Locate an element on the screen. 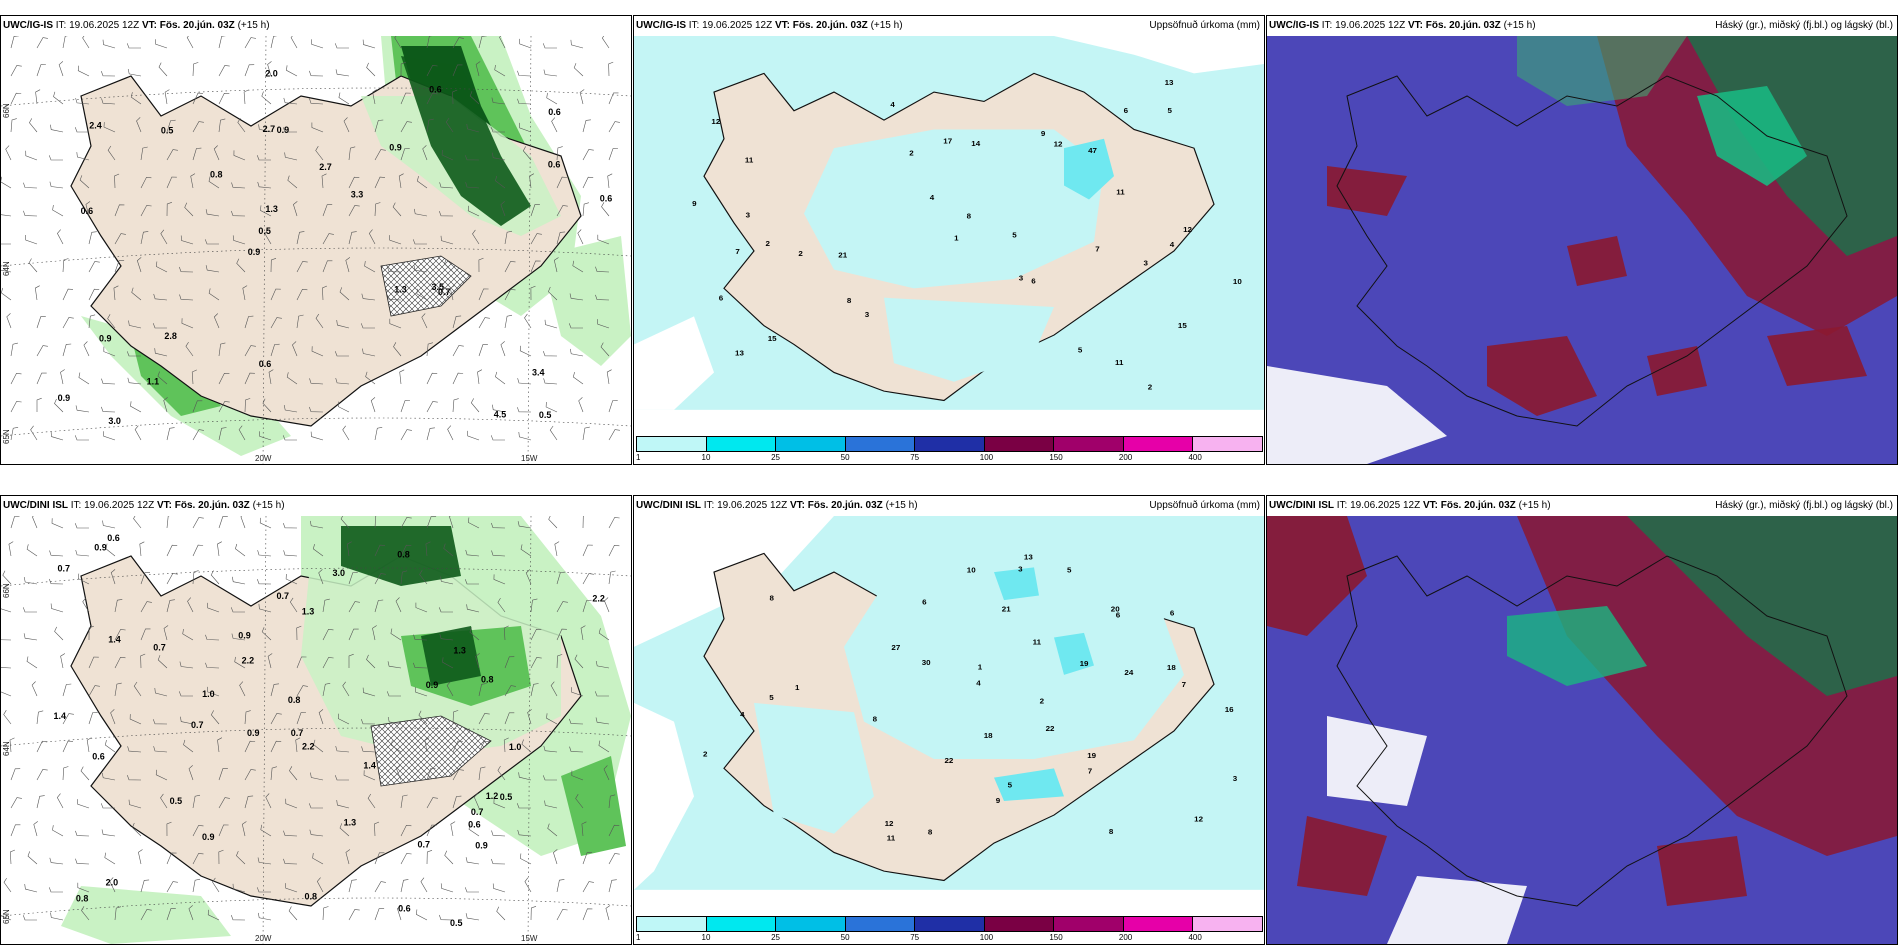 This screenshot has height=950, width=1900. precip-value-label: 7 is located at coordinates (1090, 771).